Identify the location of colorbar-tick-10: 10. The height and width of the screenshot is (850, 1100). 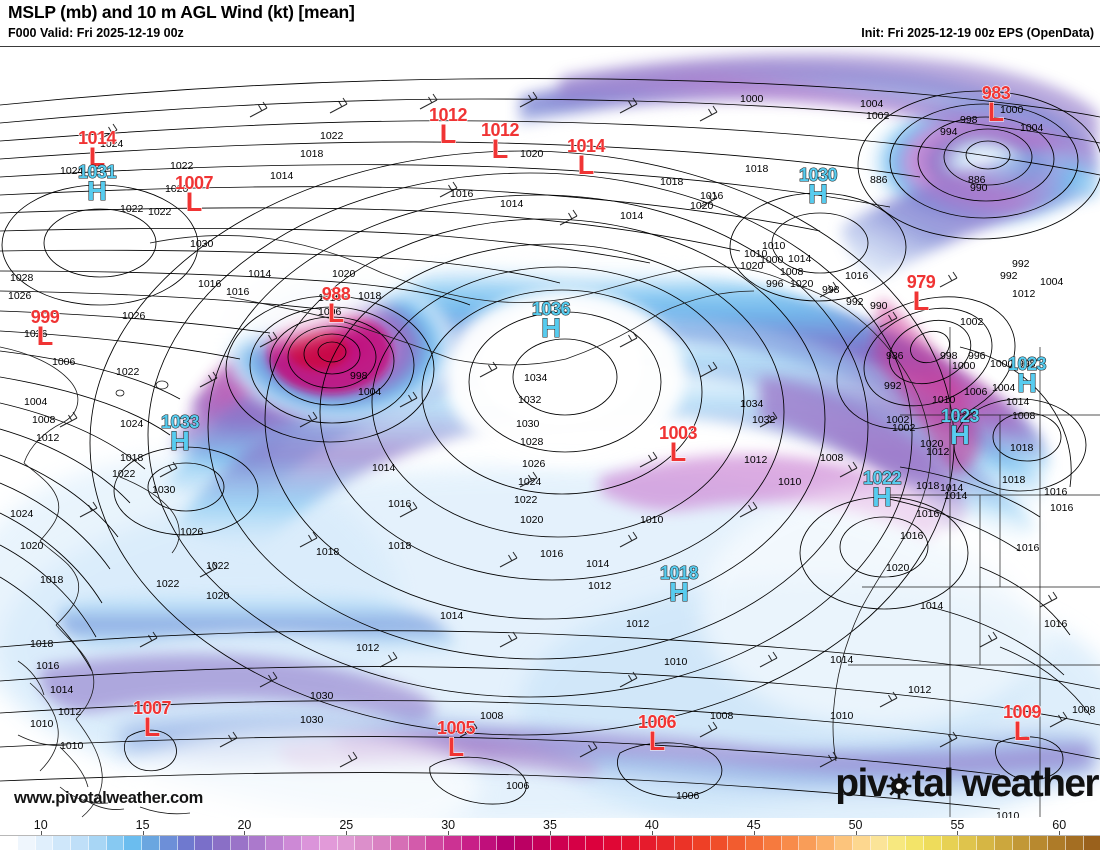
(40, 825).